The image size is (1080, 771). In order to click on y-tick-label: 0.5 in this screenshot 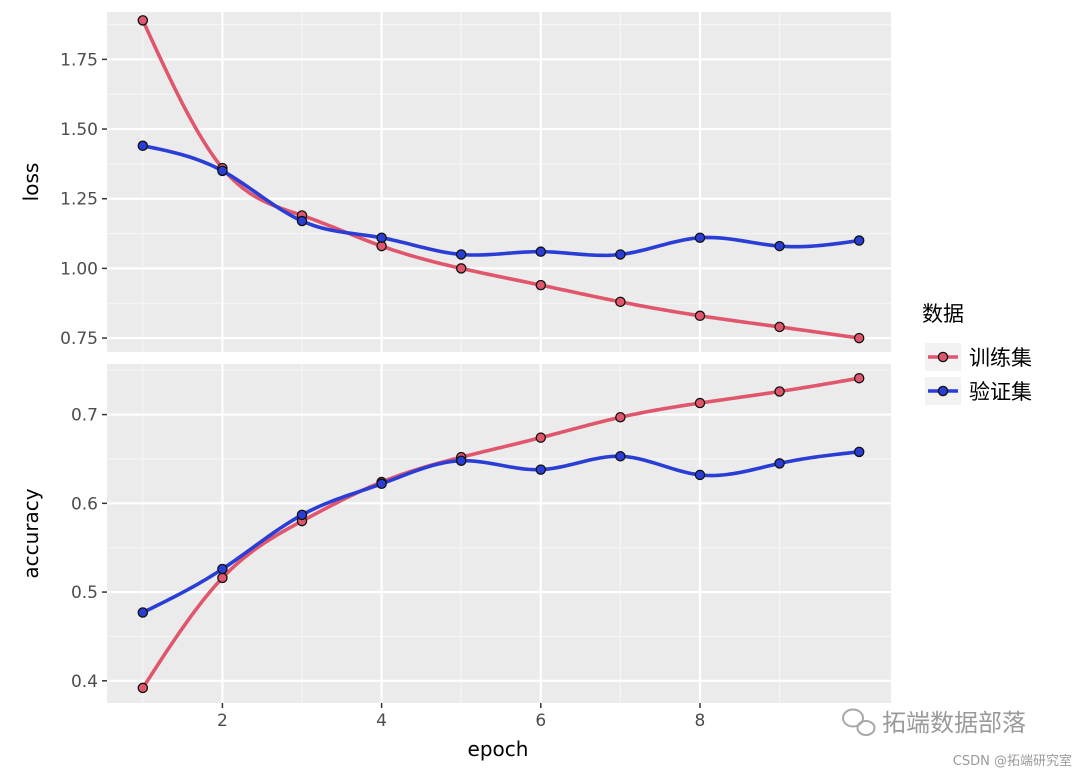, I will do `click(84, 593)`.